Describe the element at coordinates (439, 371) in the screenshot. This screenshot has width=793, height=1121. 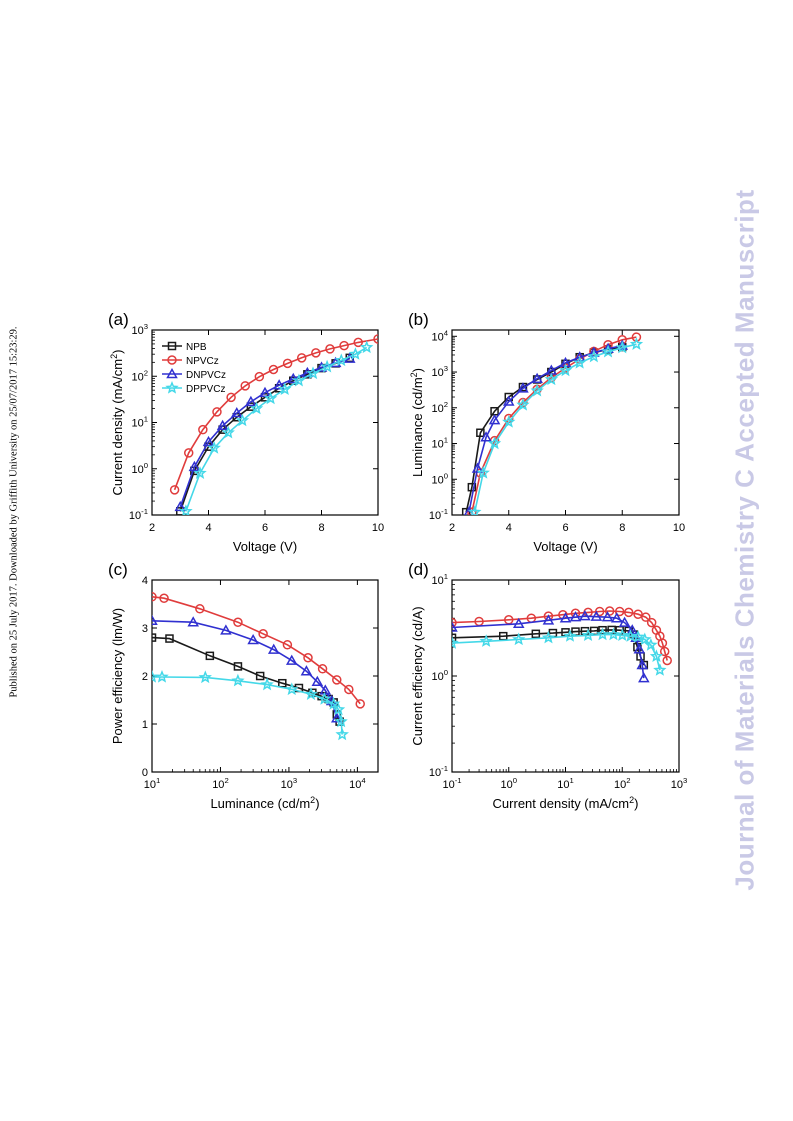
I see `y-tick-label-b: 10³` at that location.